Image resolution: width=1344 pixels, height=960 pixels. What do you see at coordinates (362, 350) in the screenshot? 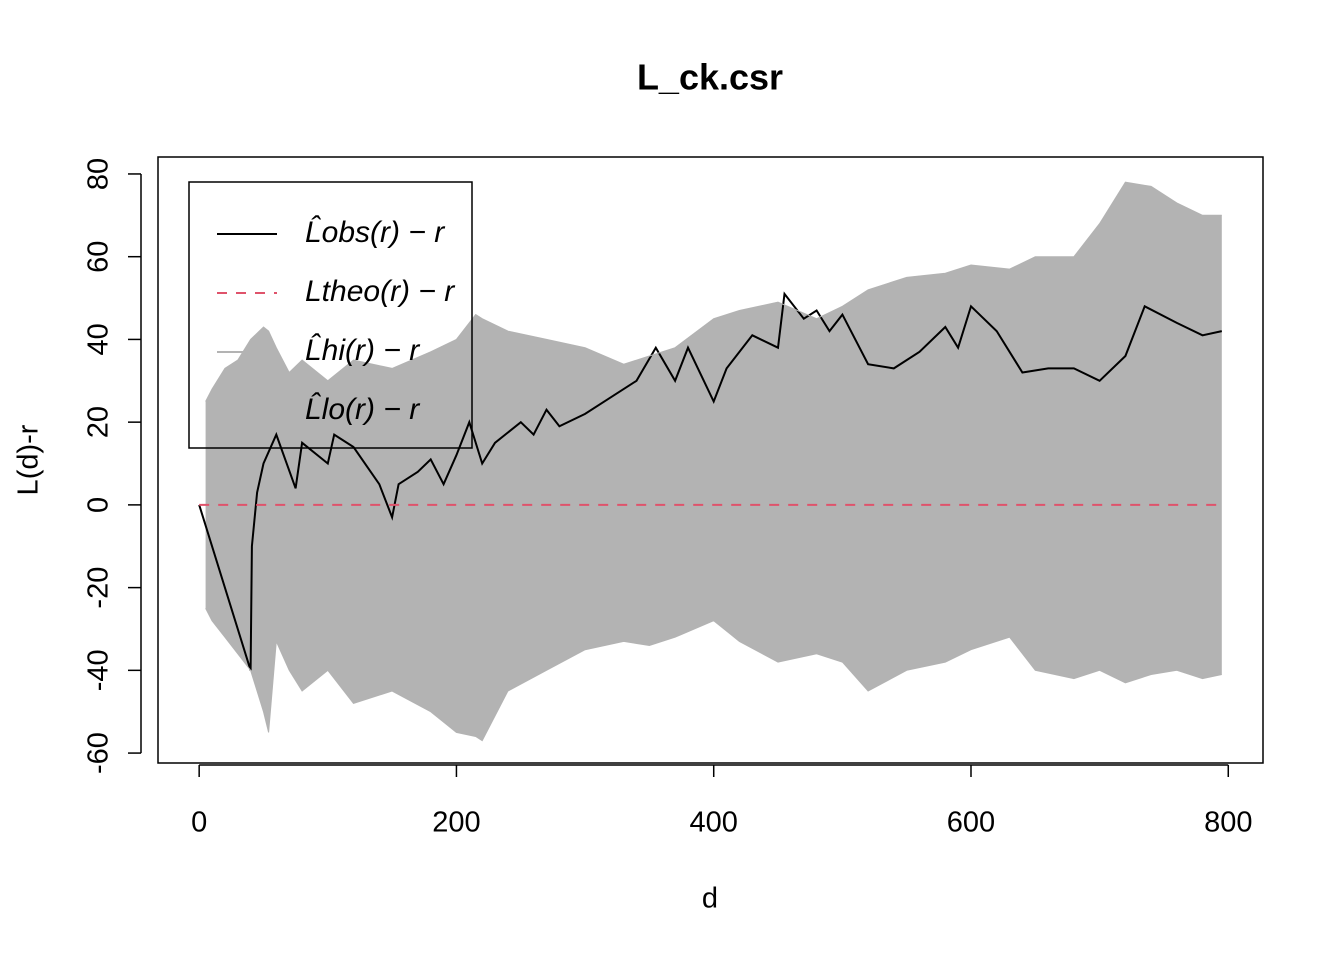
I see `legend-label: L̂hi(r) − r` at bounding box center [362, 350].